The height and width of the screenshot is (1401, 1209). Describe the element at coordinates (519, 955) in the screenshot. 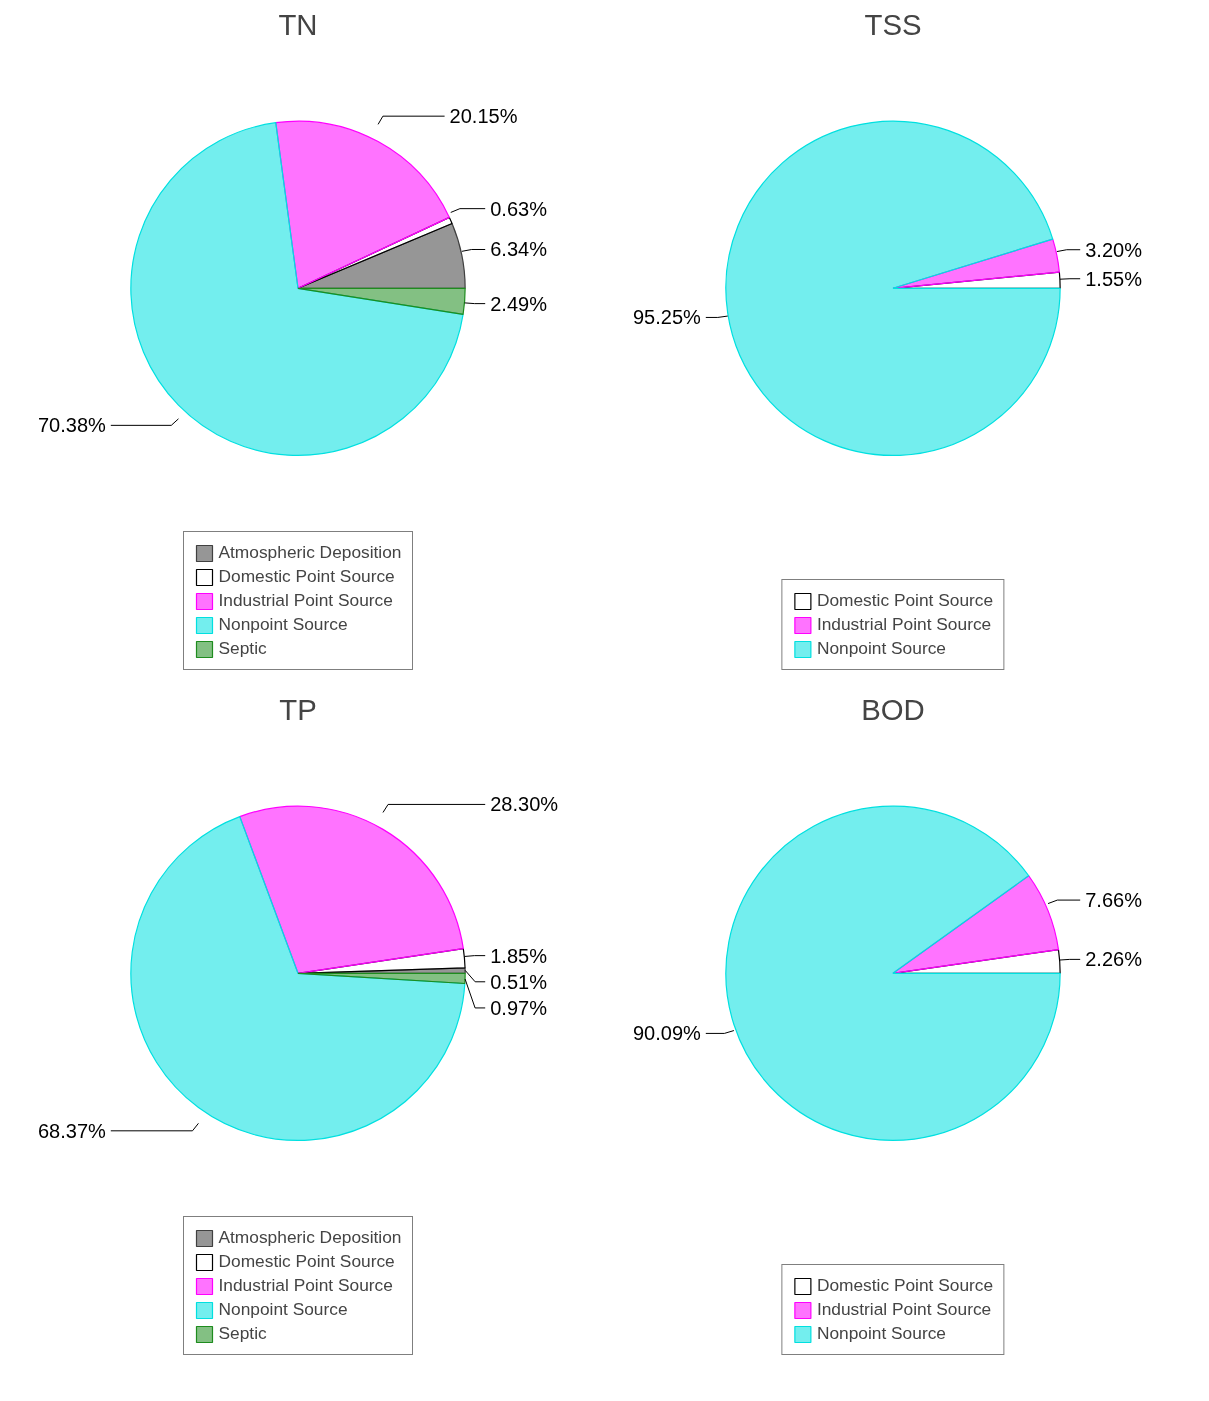

I see `data-label: 1.85%` at that location.